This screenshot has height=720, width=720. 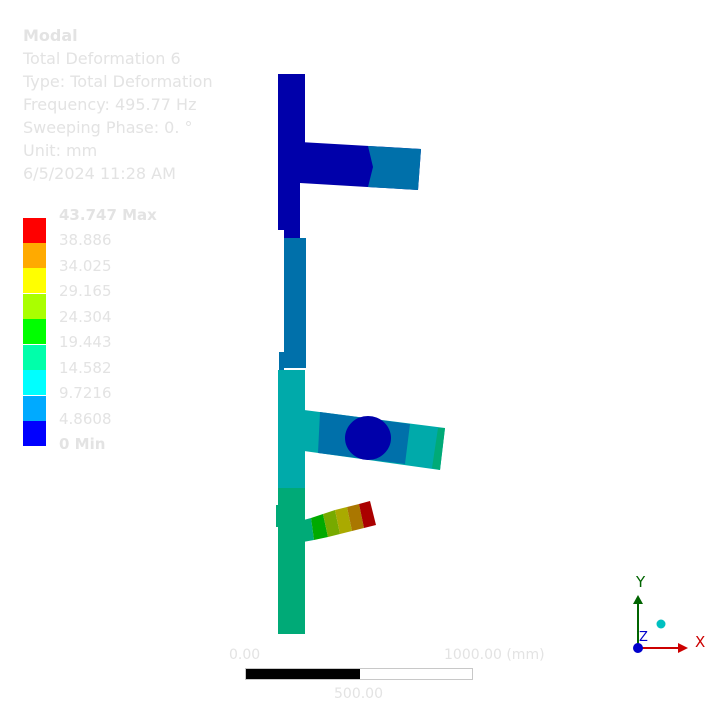 What do you see at coordinates (102, 58) in the screenshot?
I see `result-name: Total Deformation 6` at bounding box center [102, 58].